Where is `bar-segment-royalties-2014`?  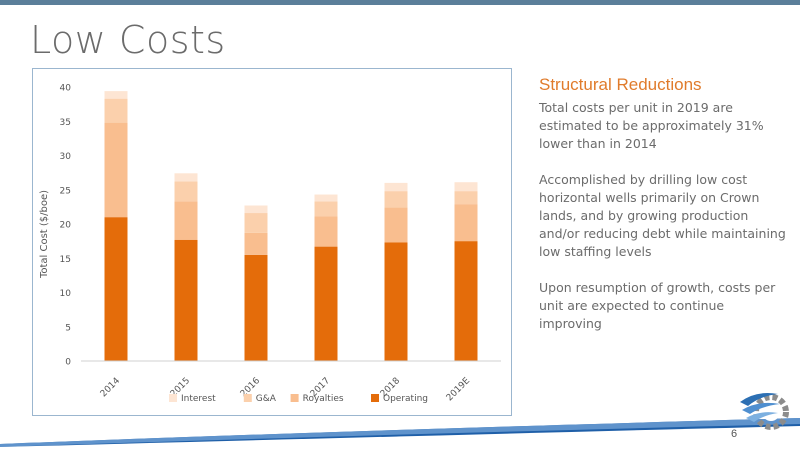 bar-segment-royalties-2014 is located at coordinates (116, 170).